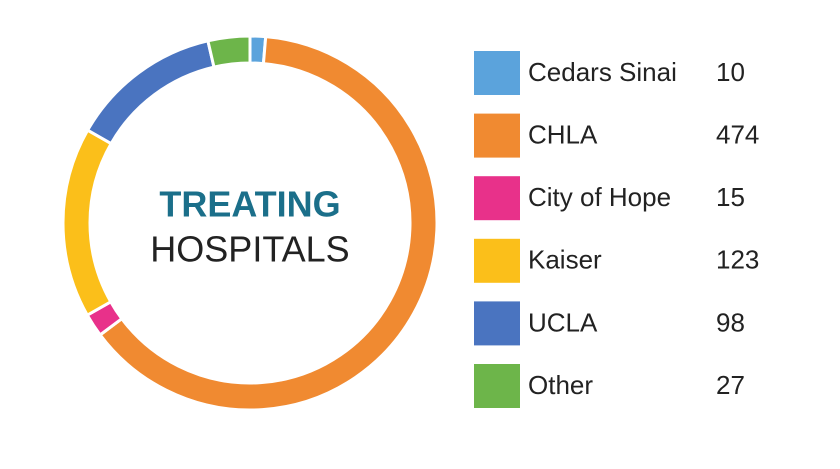 The width and height of the screenshot is (840, 469). I want to click on legend-label: City of Hope, so click(599, 197).